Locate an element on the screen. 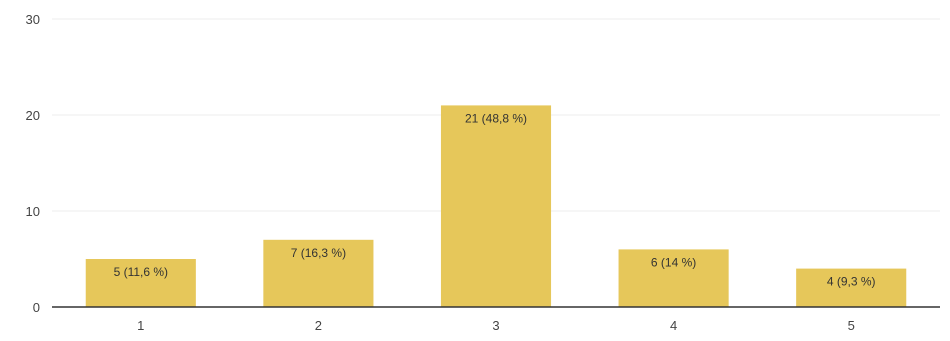 This screenshot has width=950, height=341. x-tick-label: 3 is located at coordinates (495, 325).